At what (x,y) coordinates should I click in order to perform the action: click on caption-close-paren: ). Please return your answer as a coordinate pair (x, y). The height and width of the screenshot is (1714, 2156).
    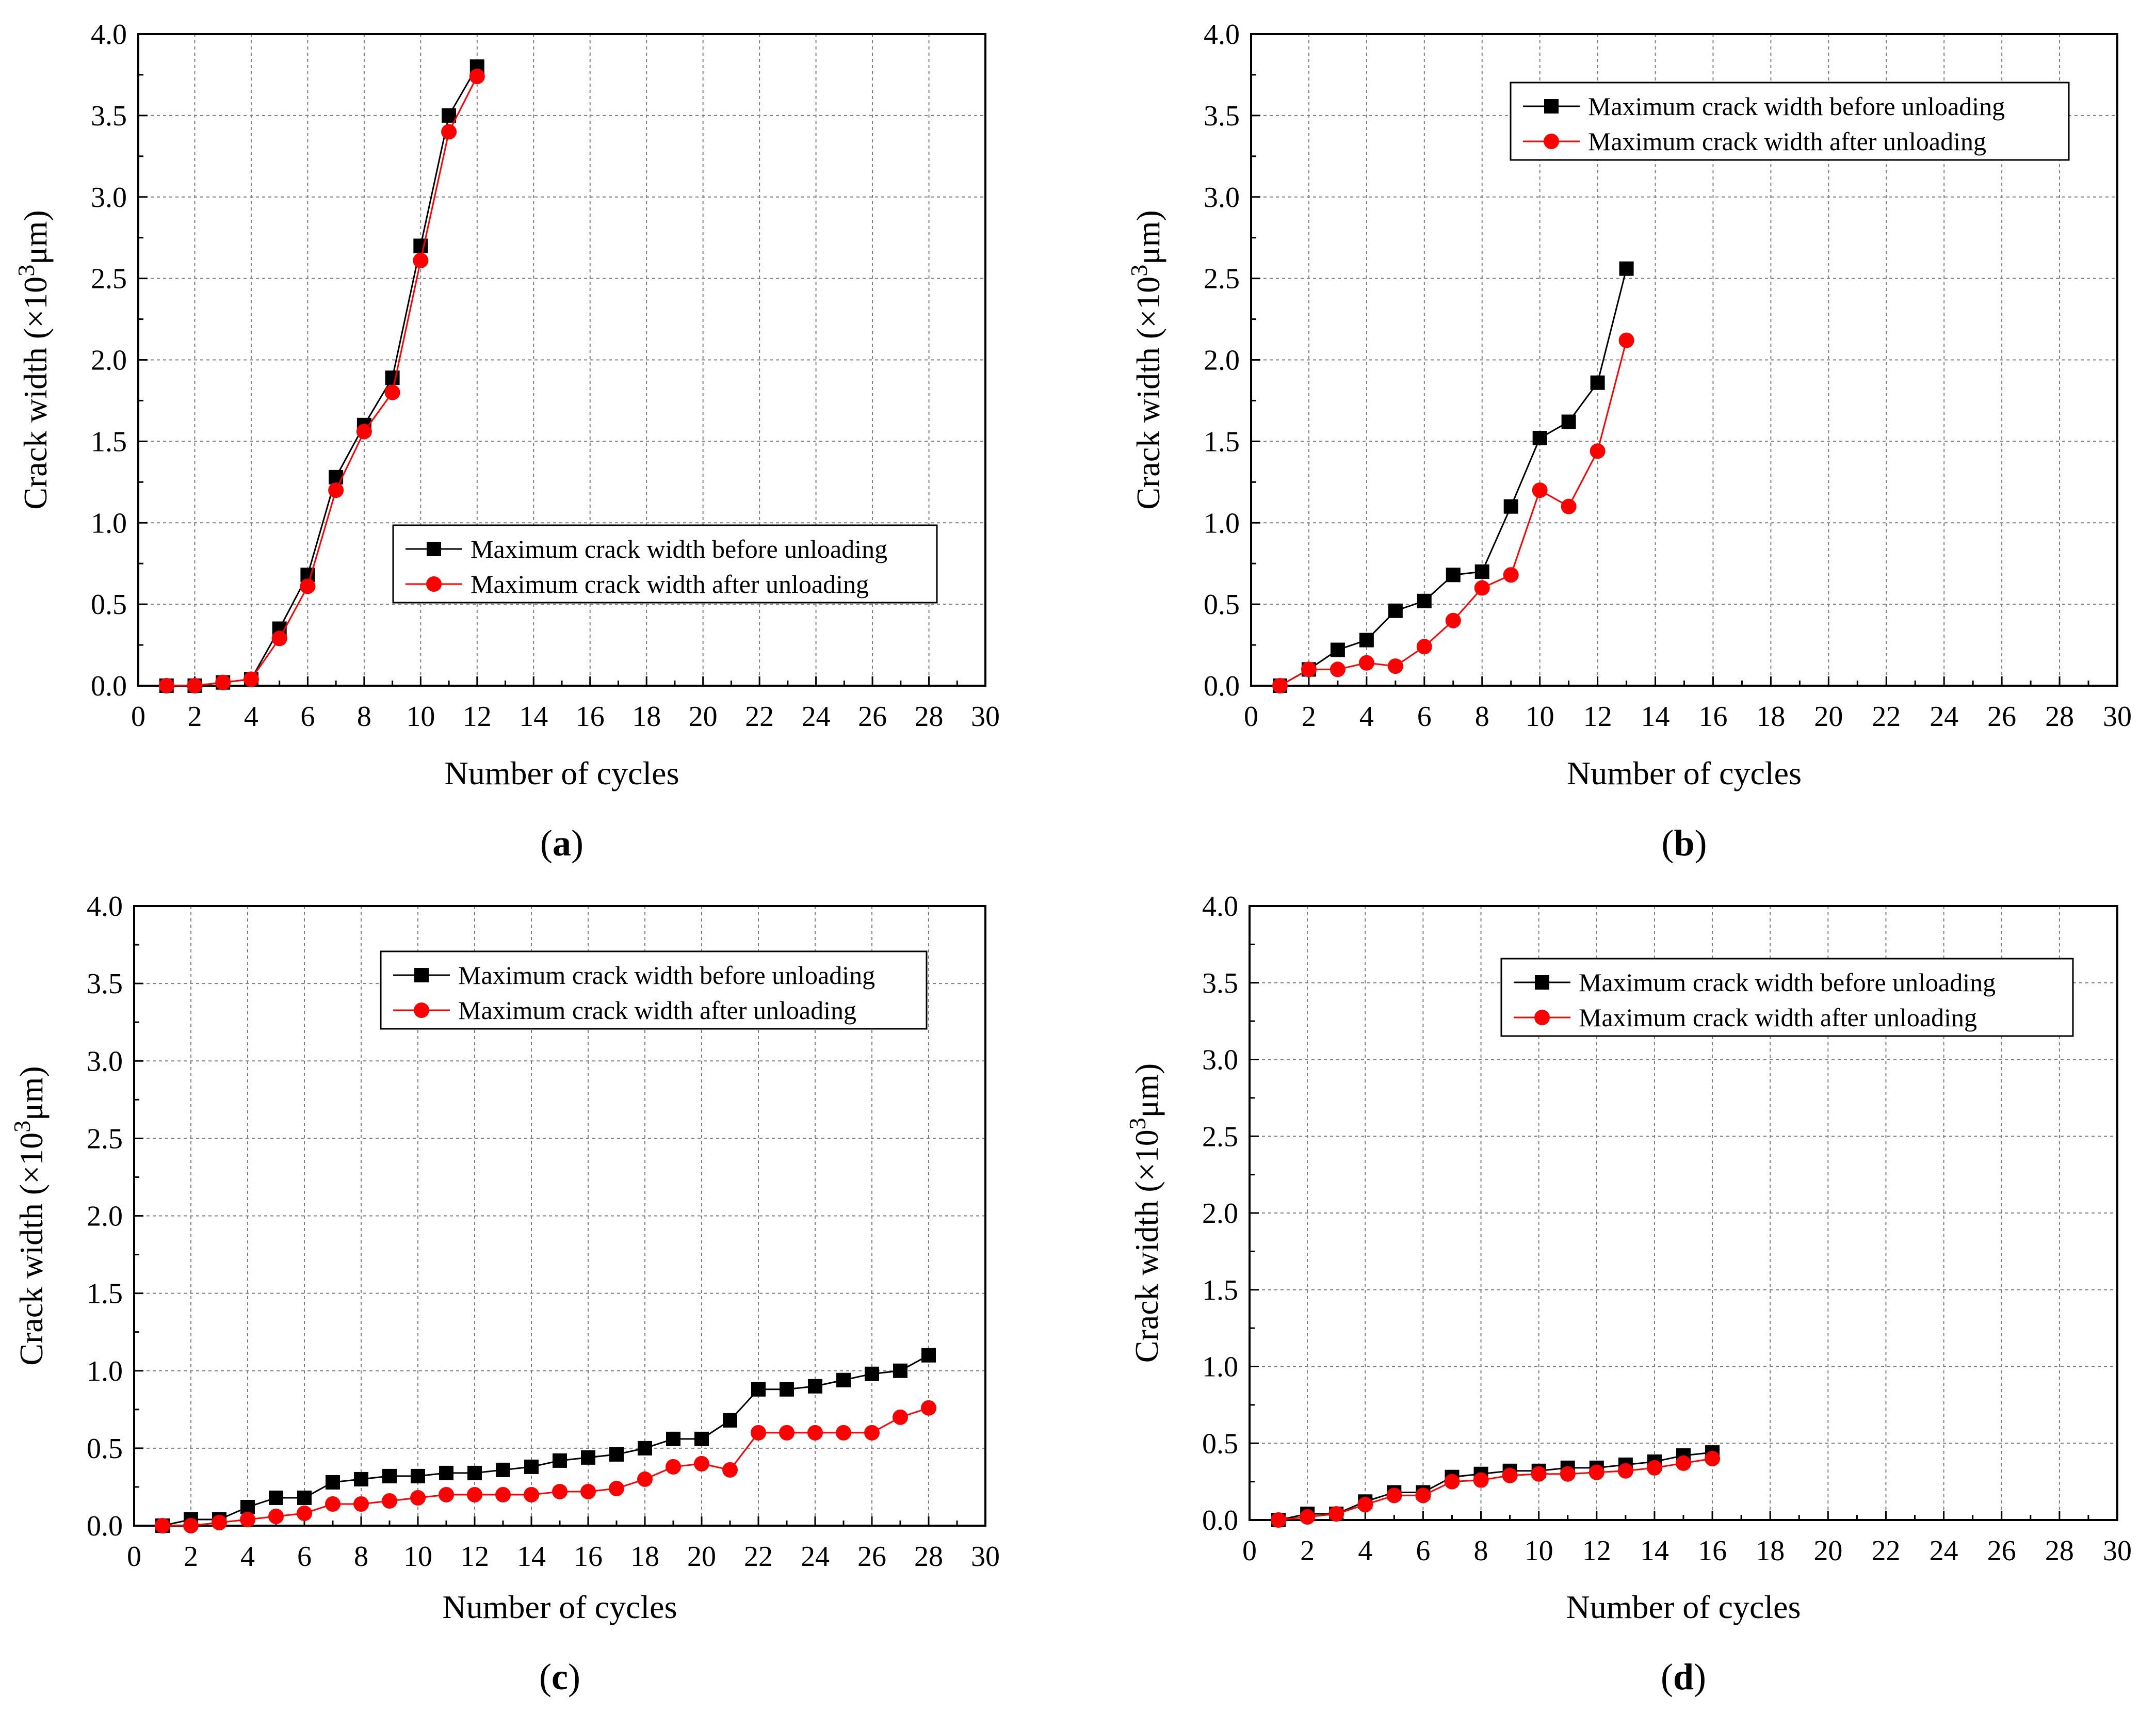
    Looking at the image, I should click on (577, 843).